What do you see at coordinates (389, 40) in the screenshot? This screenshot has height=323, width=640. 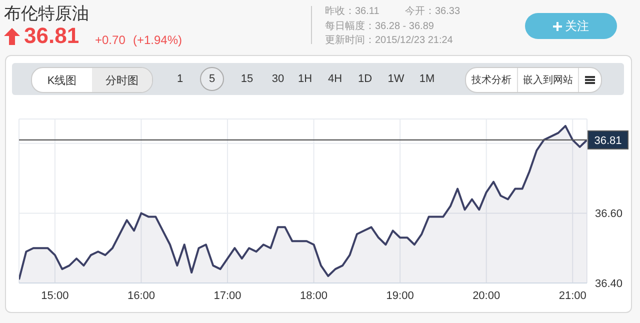 I see `text: 更新时间：2015/12/23 21:24` at bounding box center [389, 40].